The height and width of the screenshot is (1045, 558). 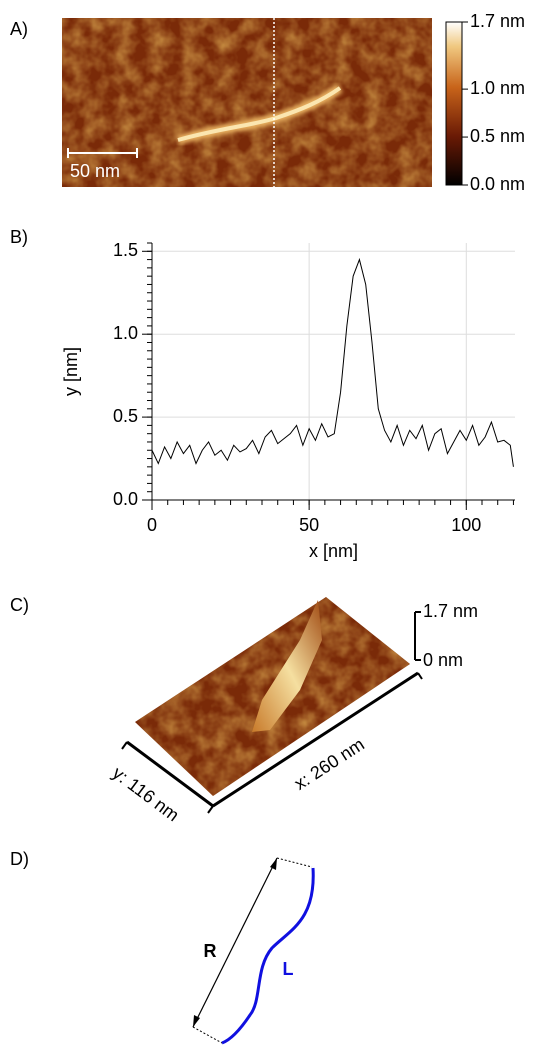 I want to click on colorbar-tick-label: 0.5 nm, so click(x=497, y=136).